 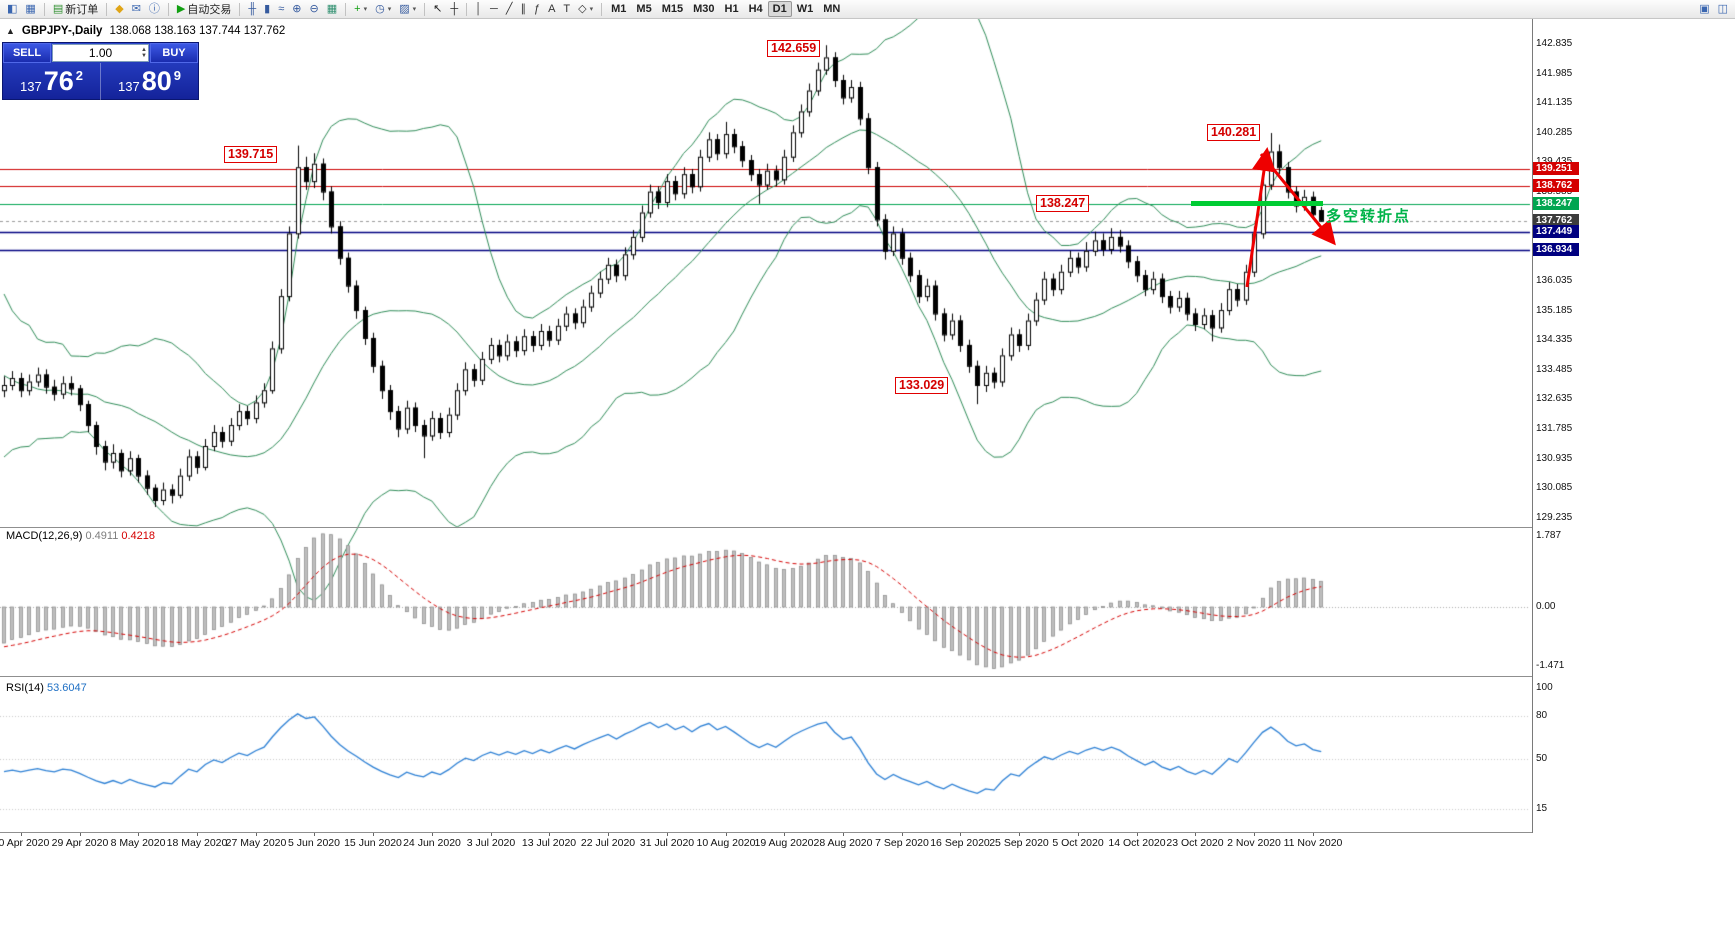 I want to click on crosshair-icon: ┼, so click(x=454, y=8).